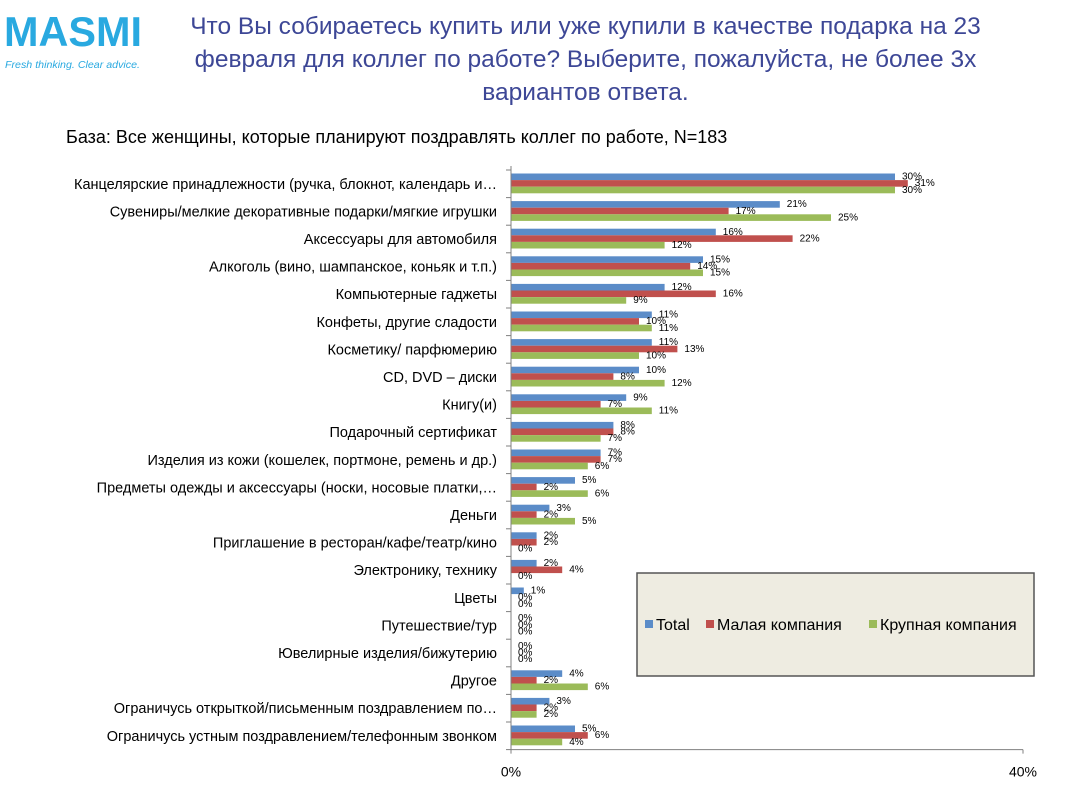  What do you see at coordinates (1023, 772) in the screenshot?
I see `x-tick-label: 40%` at bounding box center [1023, 772].